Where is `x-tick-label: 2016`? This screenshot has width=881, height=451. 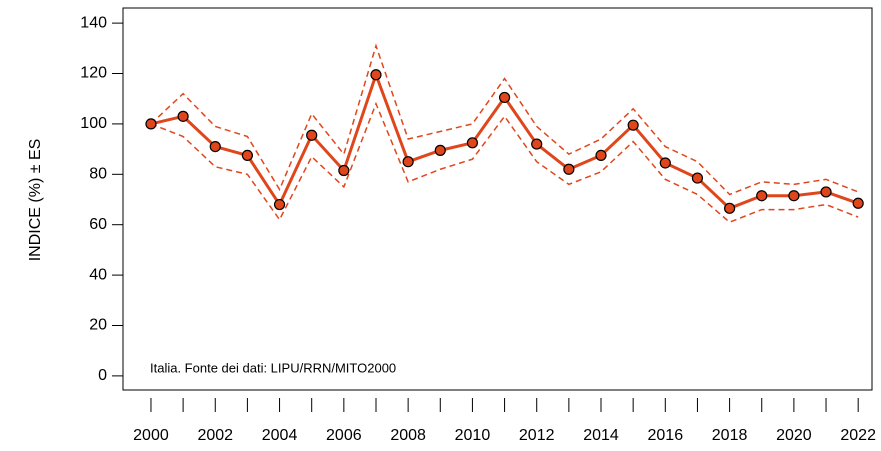 x-tick-label: 2016 is located at coordinates (666, 435).